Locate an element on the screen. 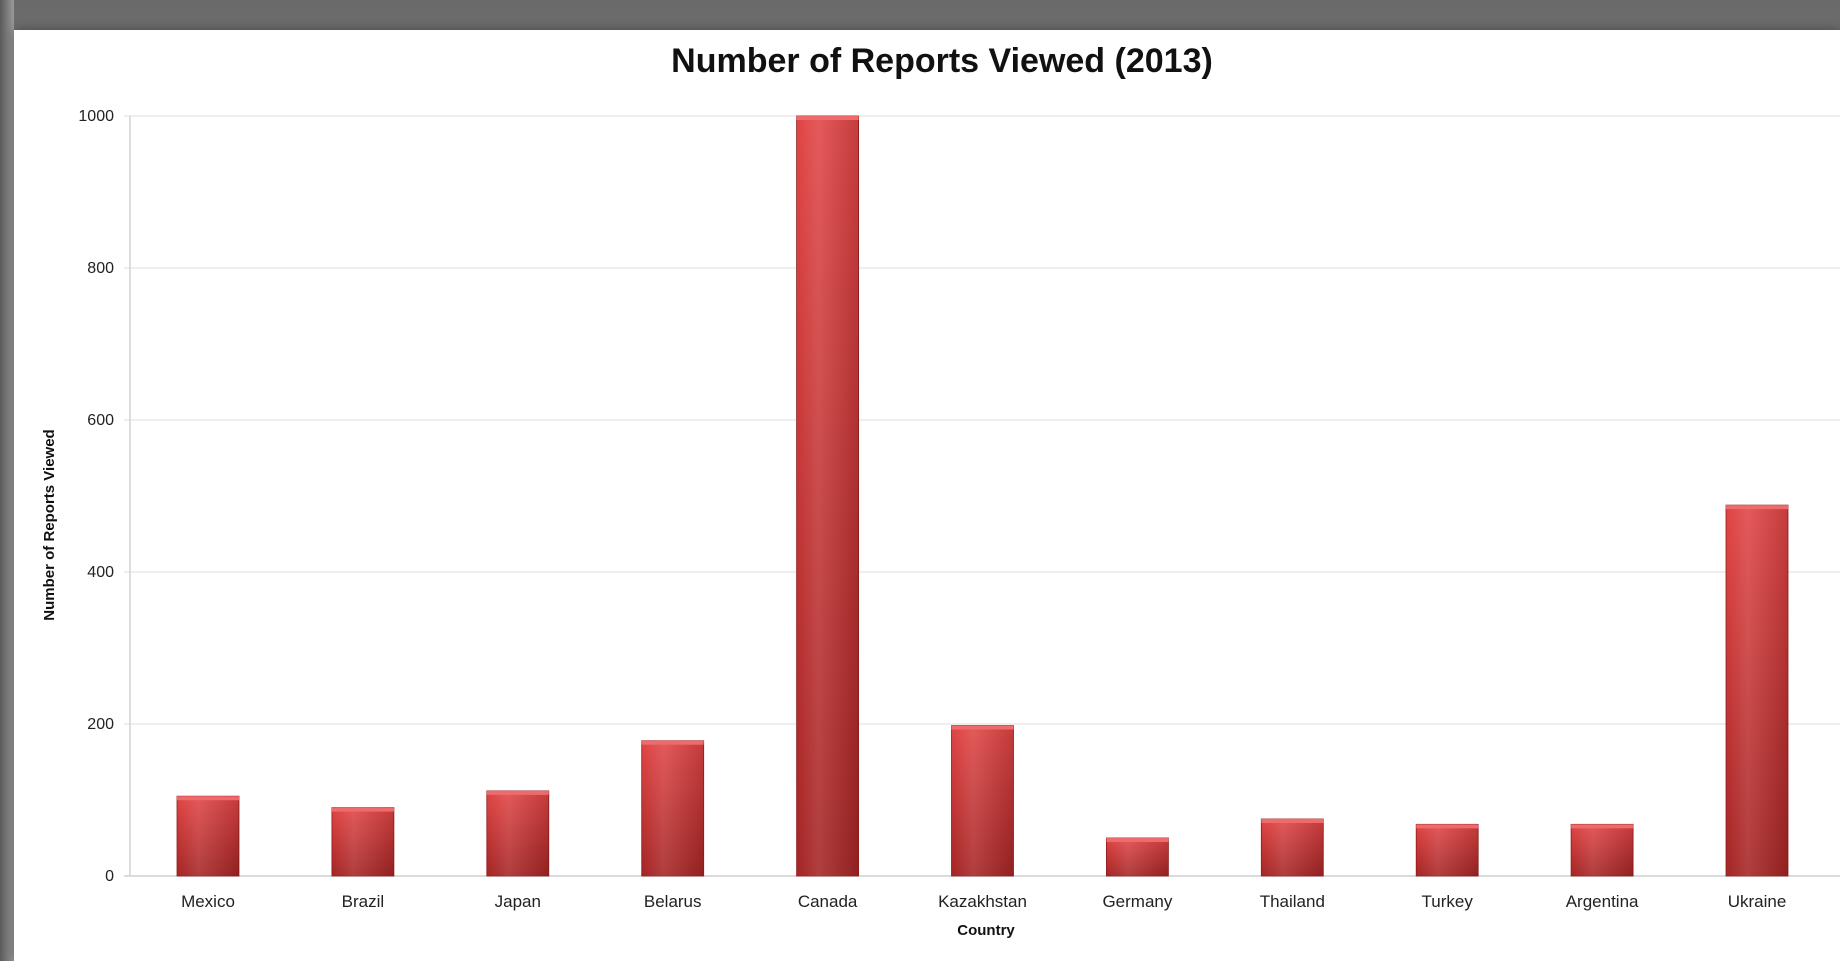 The width and height of the screenshot is (1840, 961). bar-ukraine is located at coordinates (1757, 690).